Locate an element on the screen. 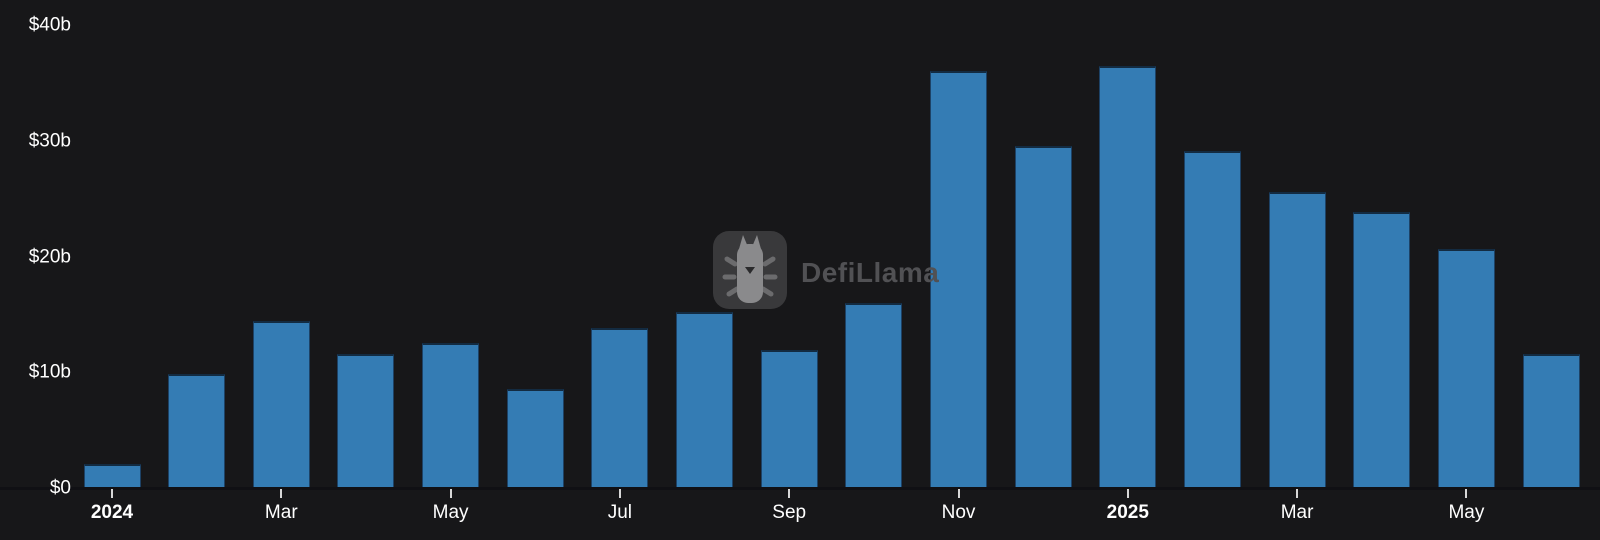 This screenshot has width=1600, height=540. y-axis-label: $10b is located at coordinates (49, 372).